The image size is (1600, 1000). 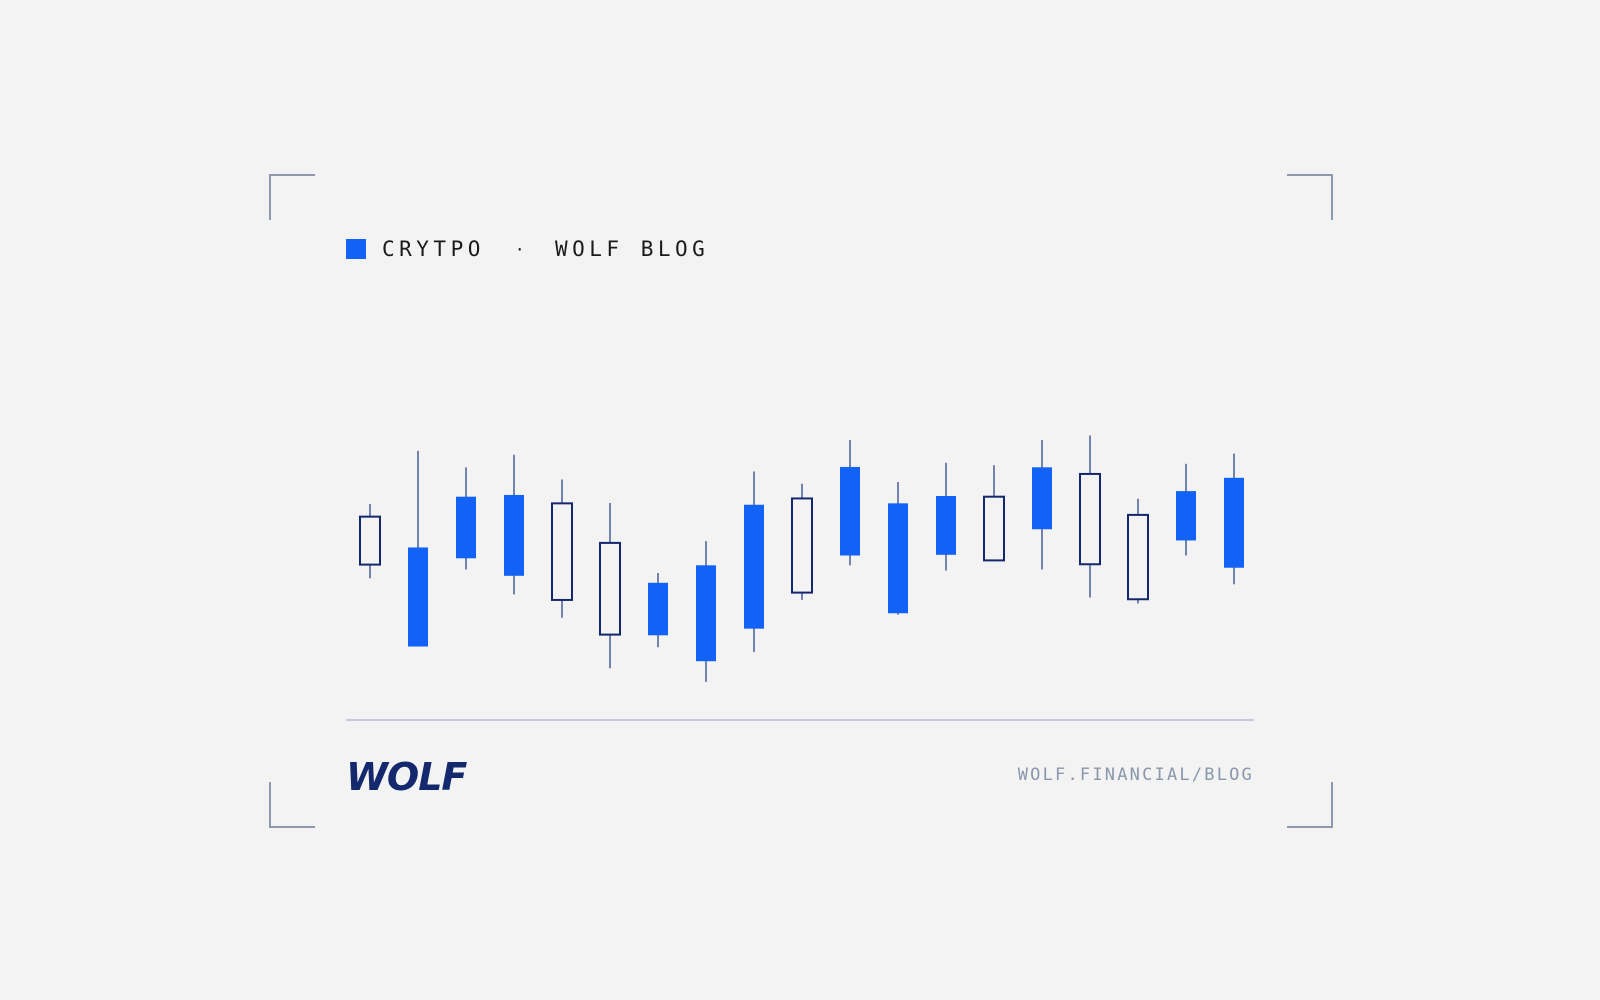 I want to click on frame-corner-top-right, so click(x=1310, y=197).